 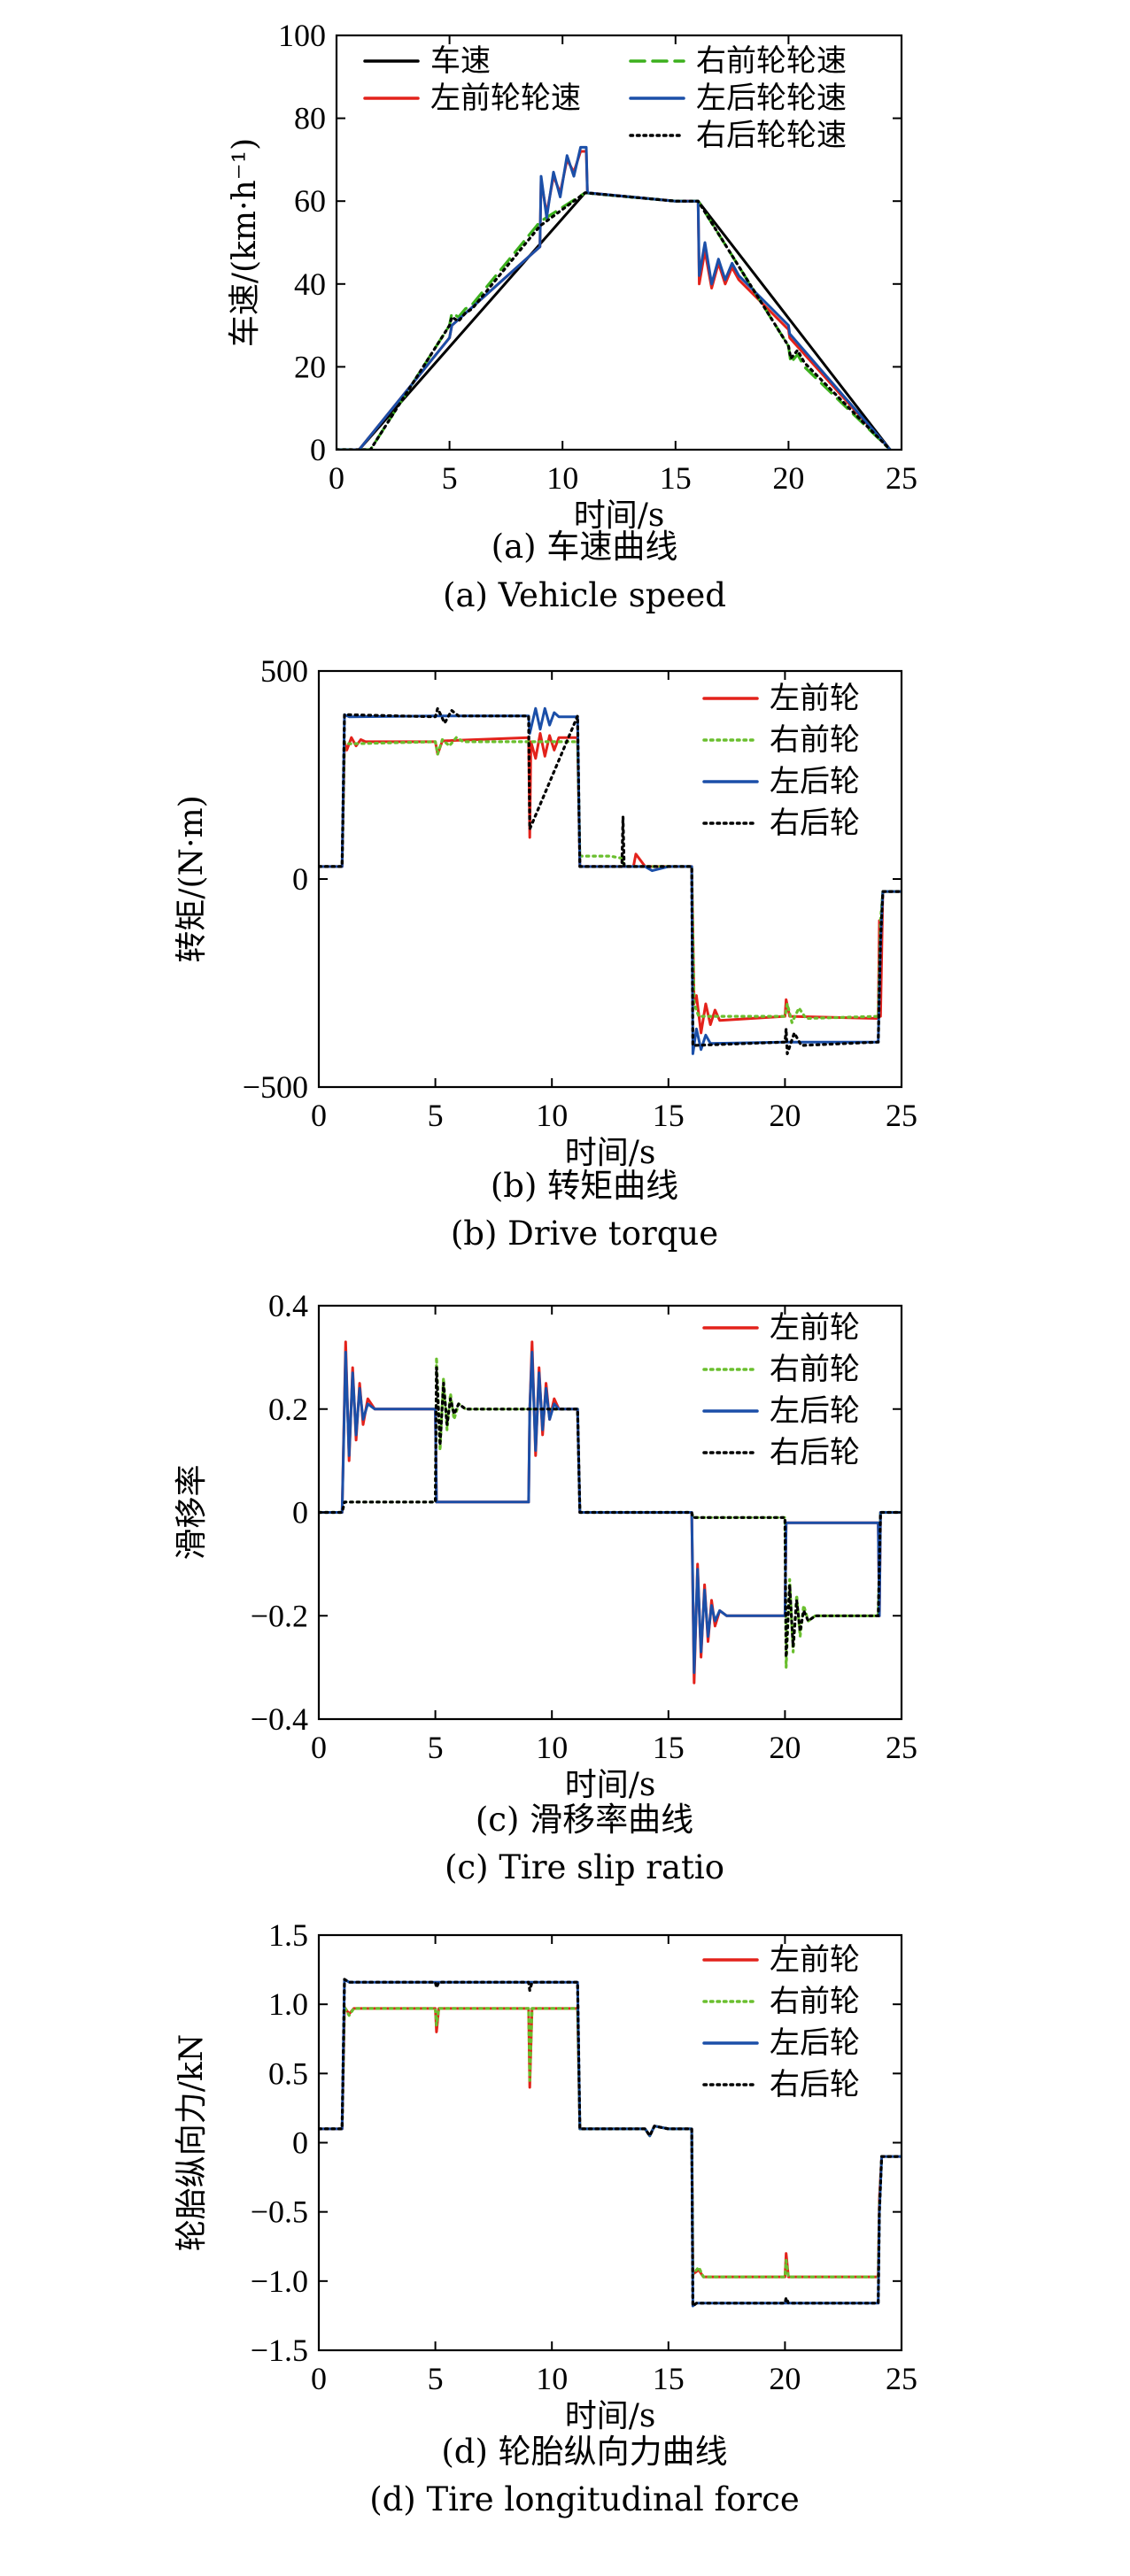 What do you see at coordinates (771, 61) in the screenshot?
I see `legend-label-3: 右前轮轮速` at bounding box center [771, 61].